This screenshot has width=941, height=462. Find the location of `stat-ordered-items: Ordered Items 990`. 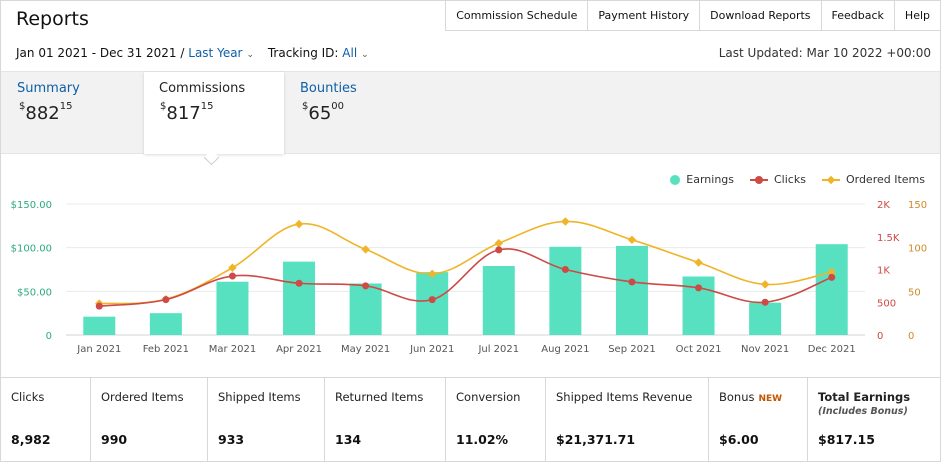

stat-ordered-items: Ordered Items 990 is located at coordinates (149, 420).